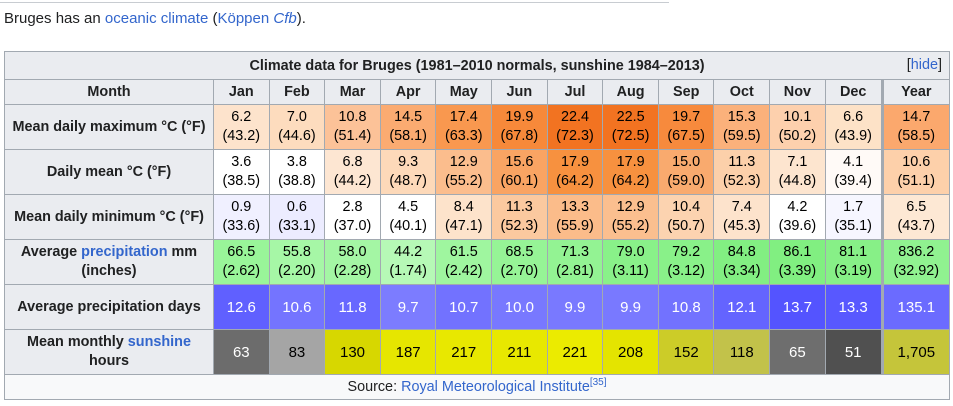 Image resolution: width=953 pixels, height=406 pixels. Describe the element at coordinates (408, 262) in the screenshot. I see `climate-cell: 44.2 (1.74)` at that location.